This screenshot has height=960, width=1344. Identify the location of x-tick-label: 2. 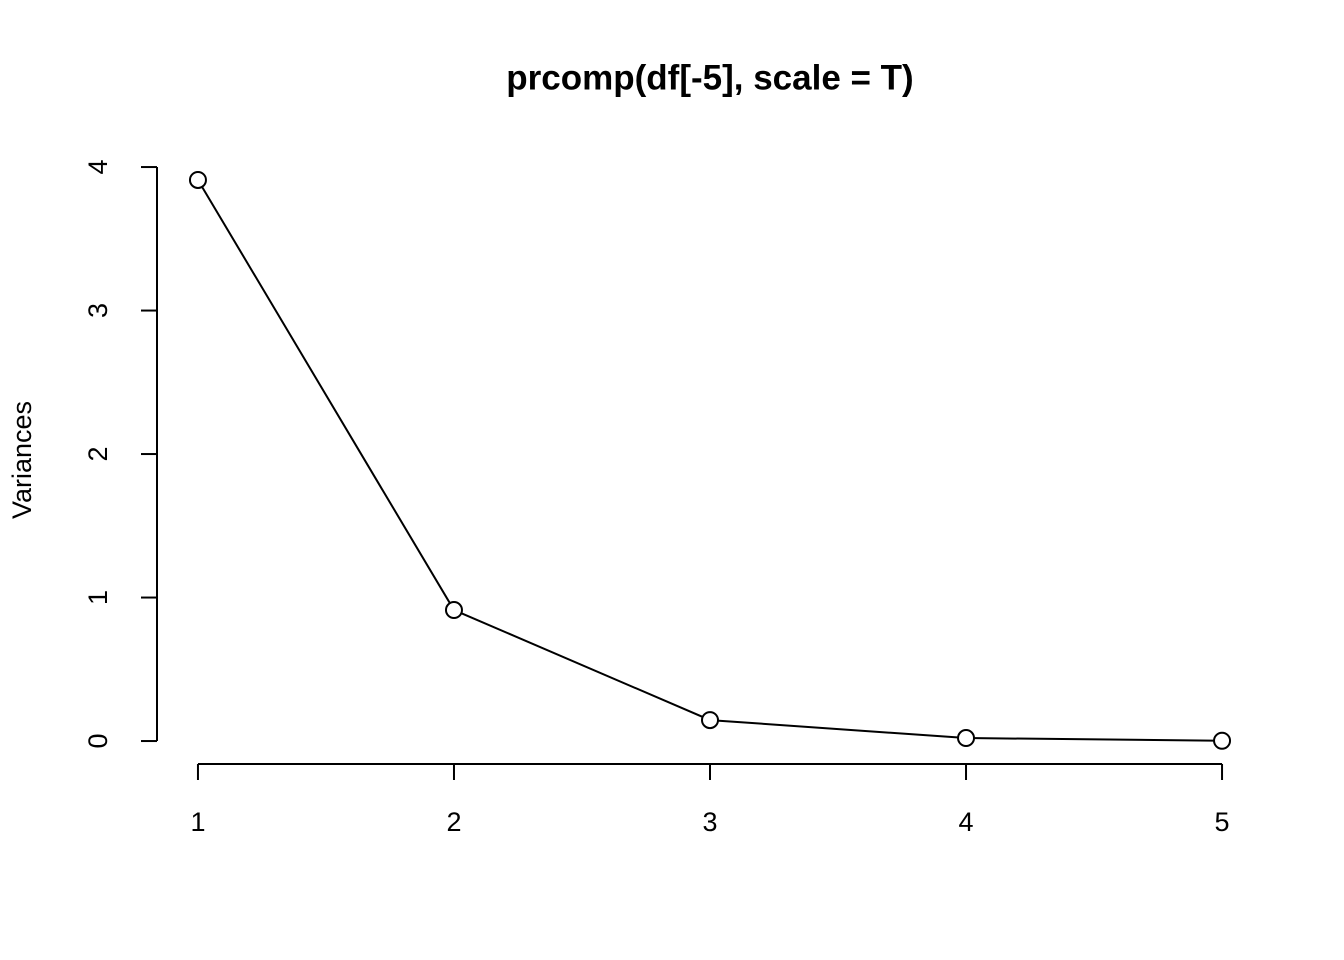
(453, 822).